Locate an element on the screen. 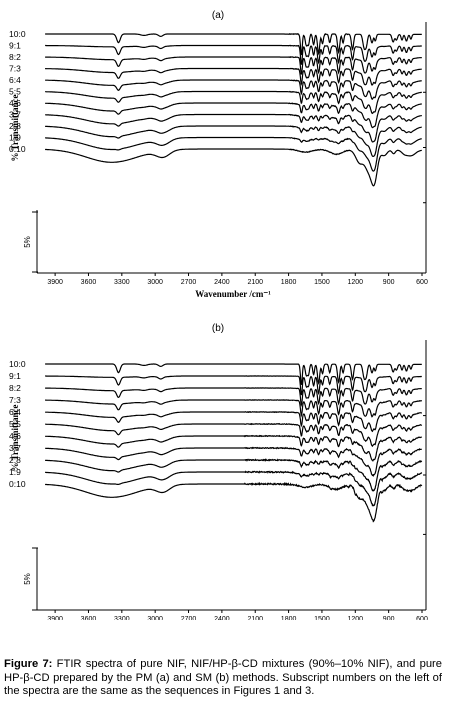 The height and width of the screenshot is (722, 449). panel-title-a: (a) is located at coordinates (218, 15).